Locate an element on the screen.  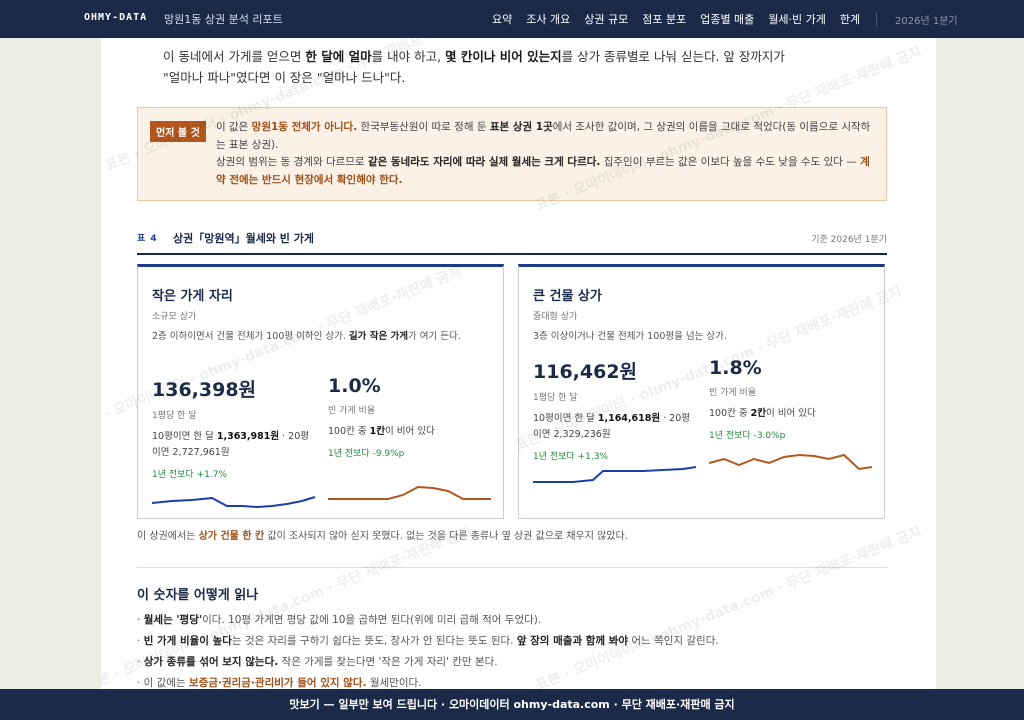
nav-link-scale: 상권 규모 is located at coordinates (606, 19).